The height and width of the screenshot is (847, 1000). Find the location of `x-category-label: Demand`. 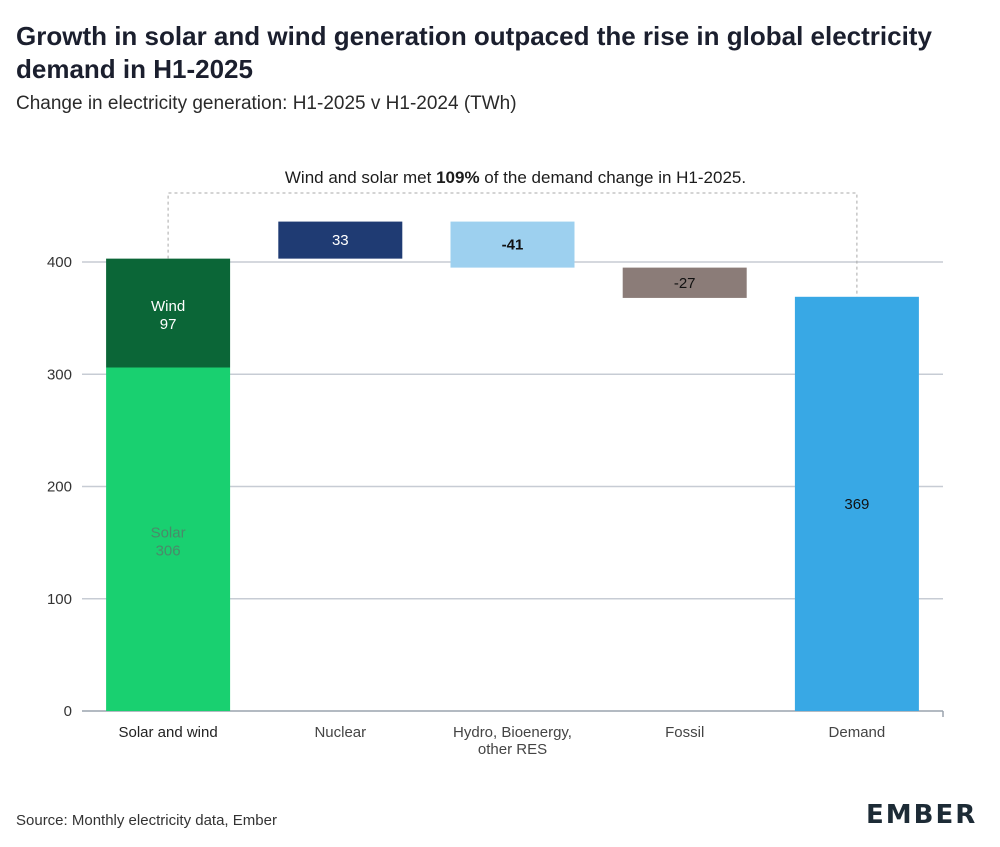

x-category-label: Demand is located at coordinates (857, 732).